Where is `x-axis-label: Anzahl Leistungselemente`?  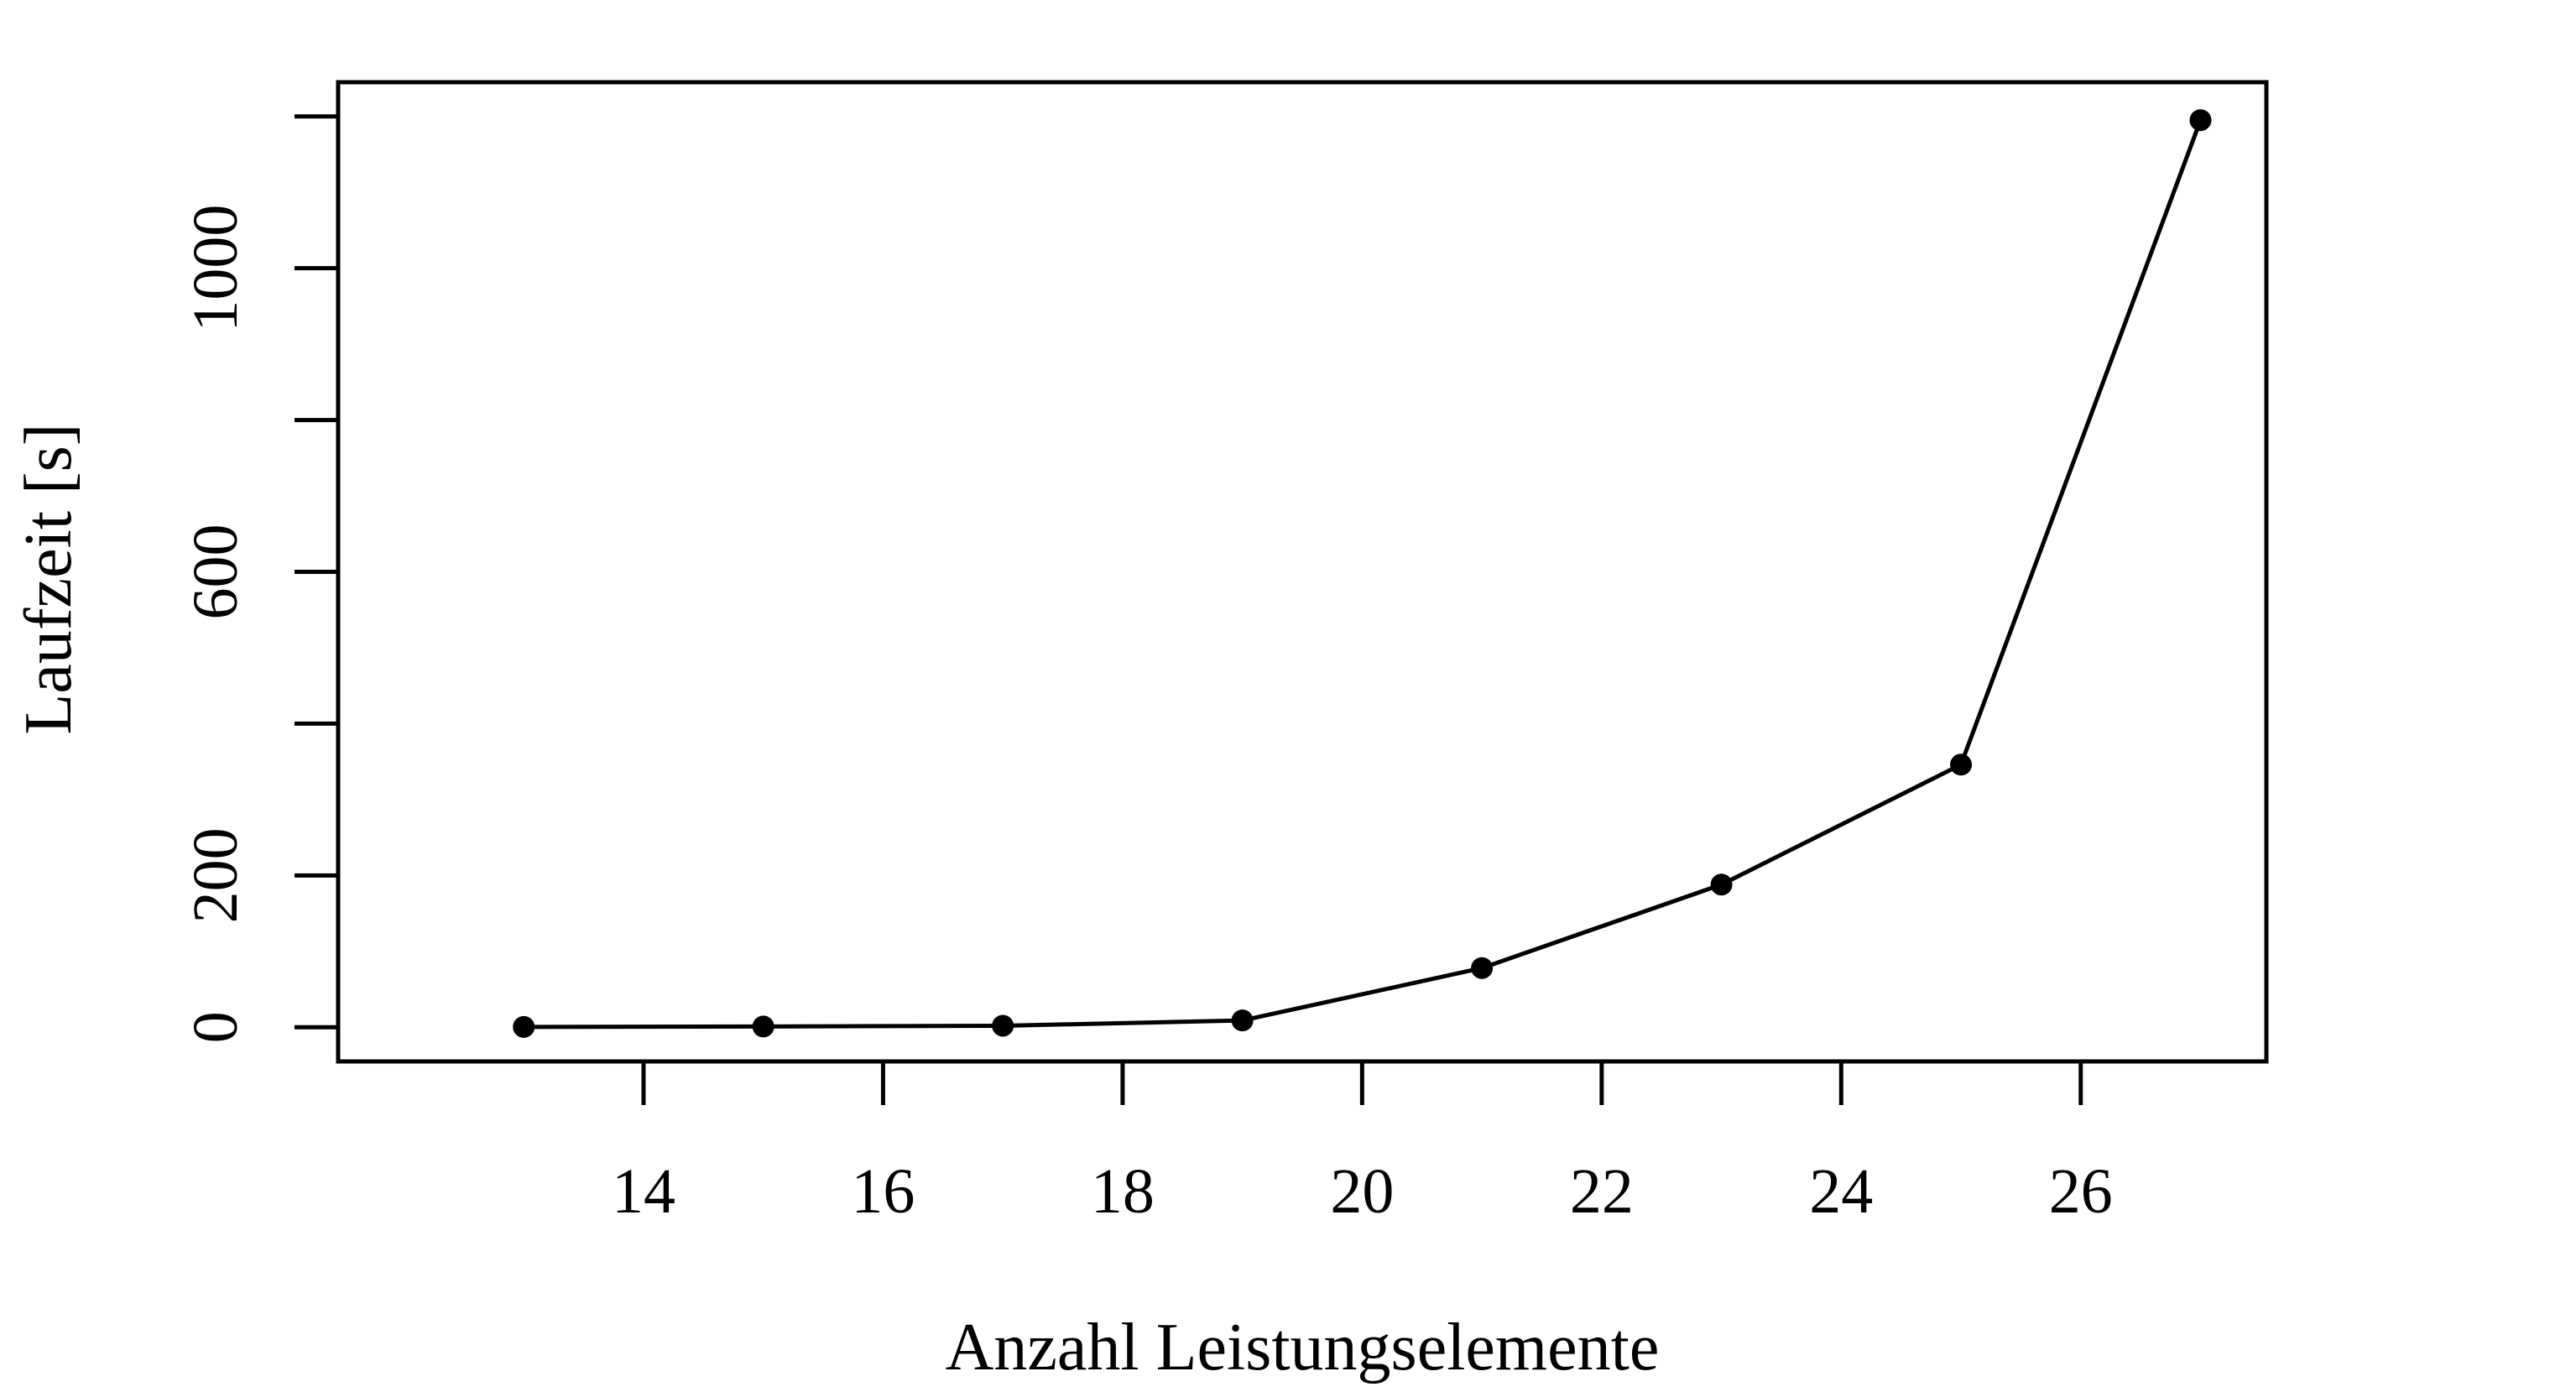 x-axis-label: Anzahl Leistungselemente is located at coordinates (1303, 1348).